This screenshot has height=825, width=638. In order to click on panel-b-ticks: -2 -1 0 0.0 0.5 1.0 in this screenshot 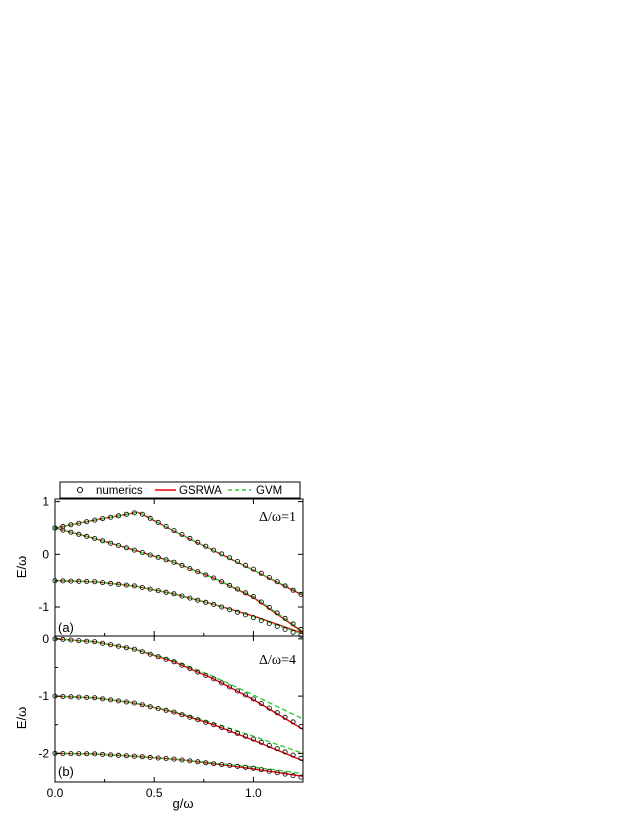, I will do `click(170, 716)`.